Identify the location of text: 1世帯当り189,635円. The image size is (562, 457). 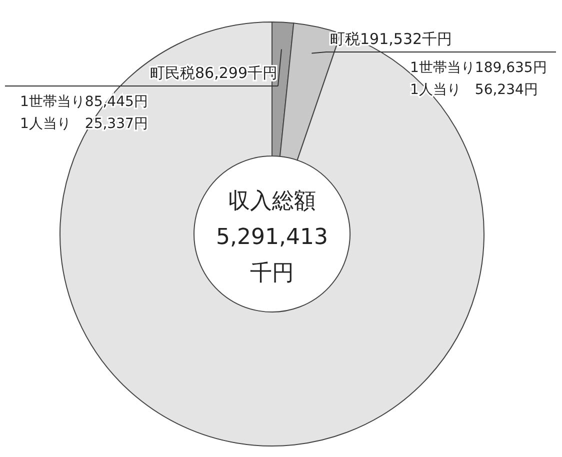
(478, 68).